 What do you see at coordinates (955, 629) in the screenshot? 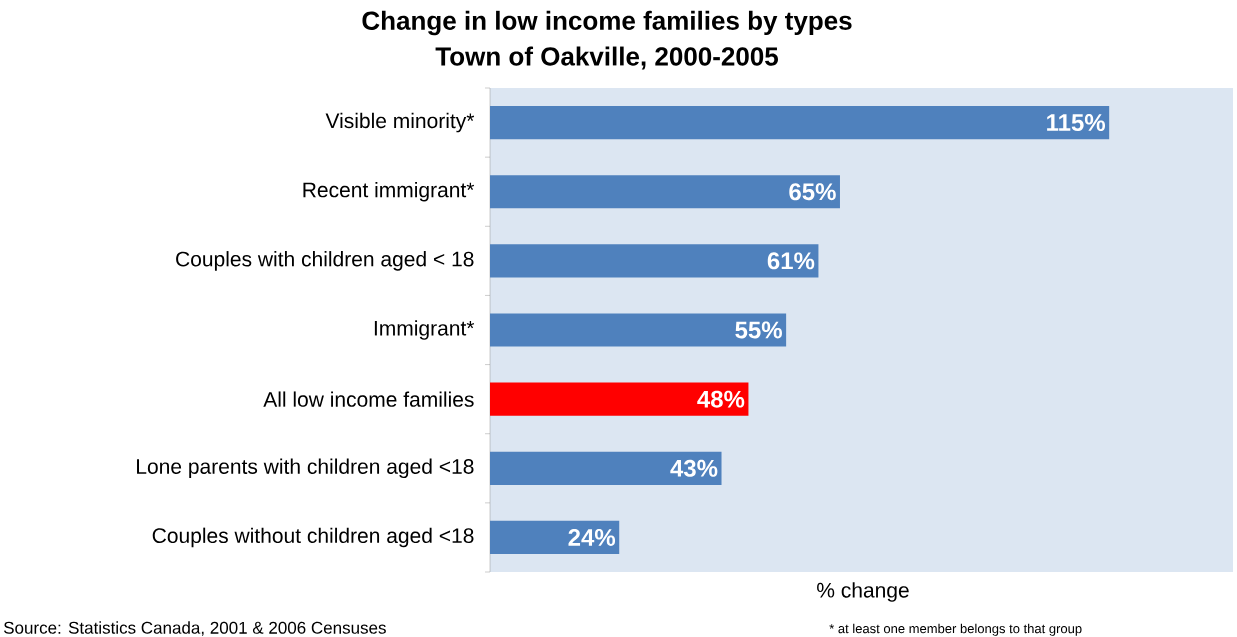
I see `text: * at least one member belongs to that group` at bounding box center [955, 629].